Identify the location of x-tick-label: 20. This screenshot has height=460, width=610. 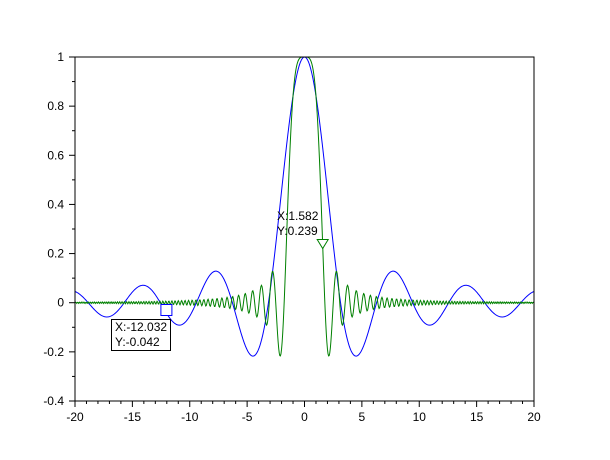
(534, 417).